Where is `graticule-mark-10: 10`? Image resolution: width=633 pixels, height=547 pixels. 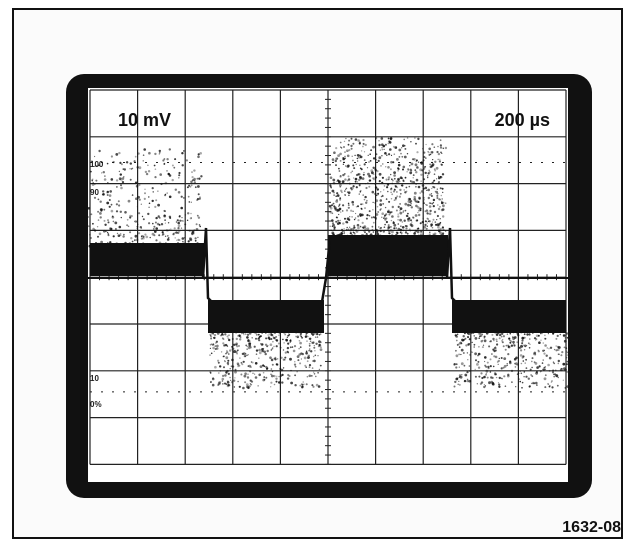 graticule-mark-10: 10 is located at coordinates (94, 378).